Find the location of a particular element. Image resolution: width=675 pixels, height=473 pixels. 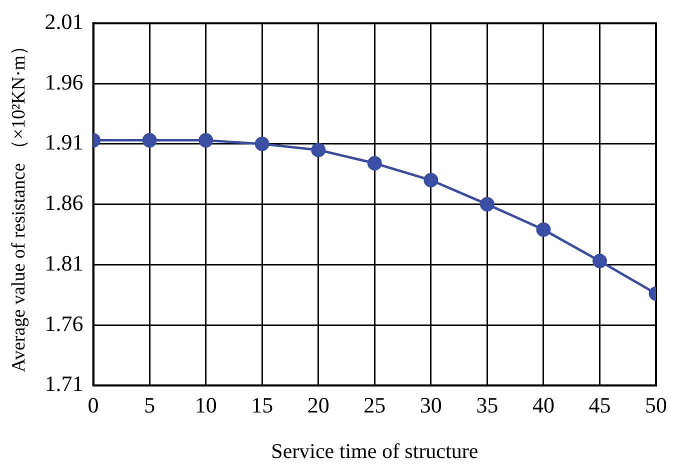

y-tick-label: 1.81 is located at coordinates (64, 263).